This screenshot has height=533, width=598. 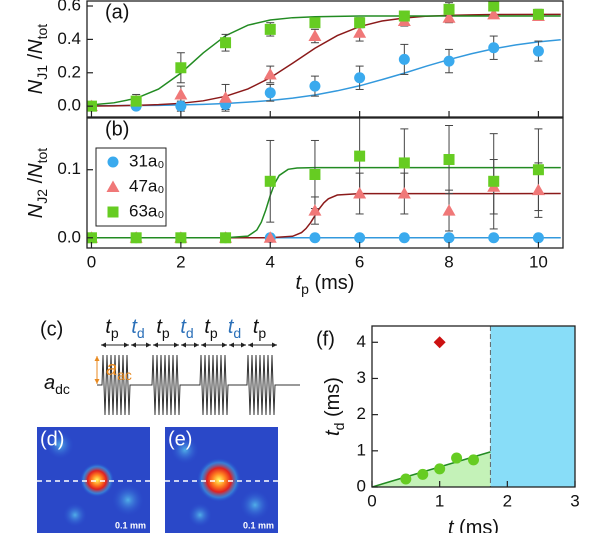 I want to click on y-axis-label: td (ms), so click(x=334, y=406).